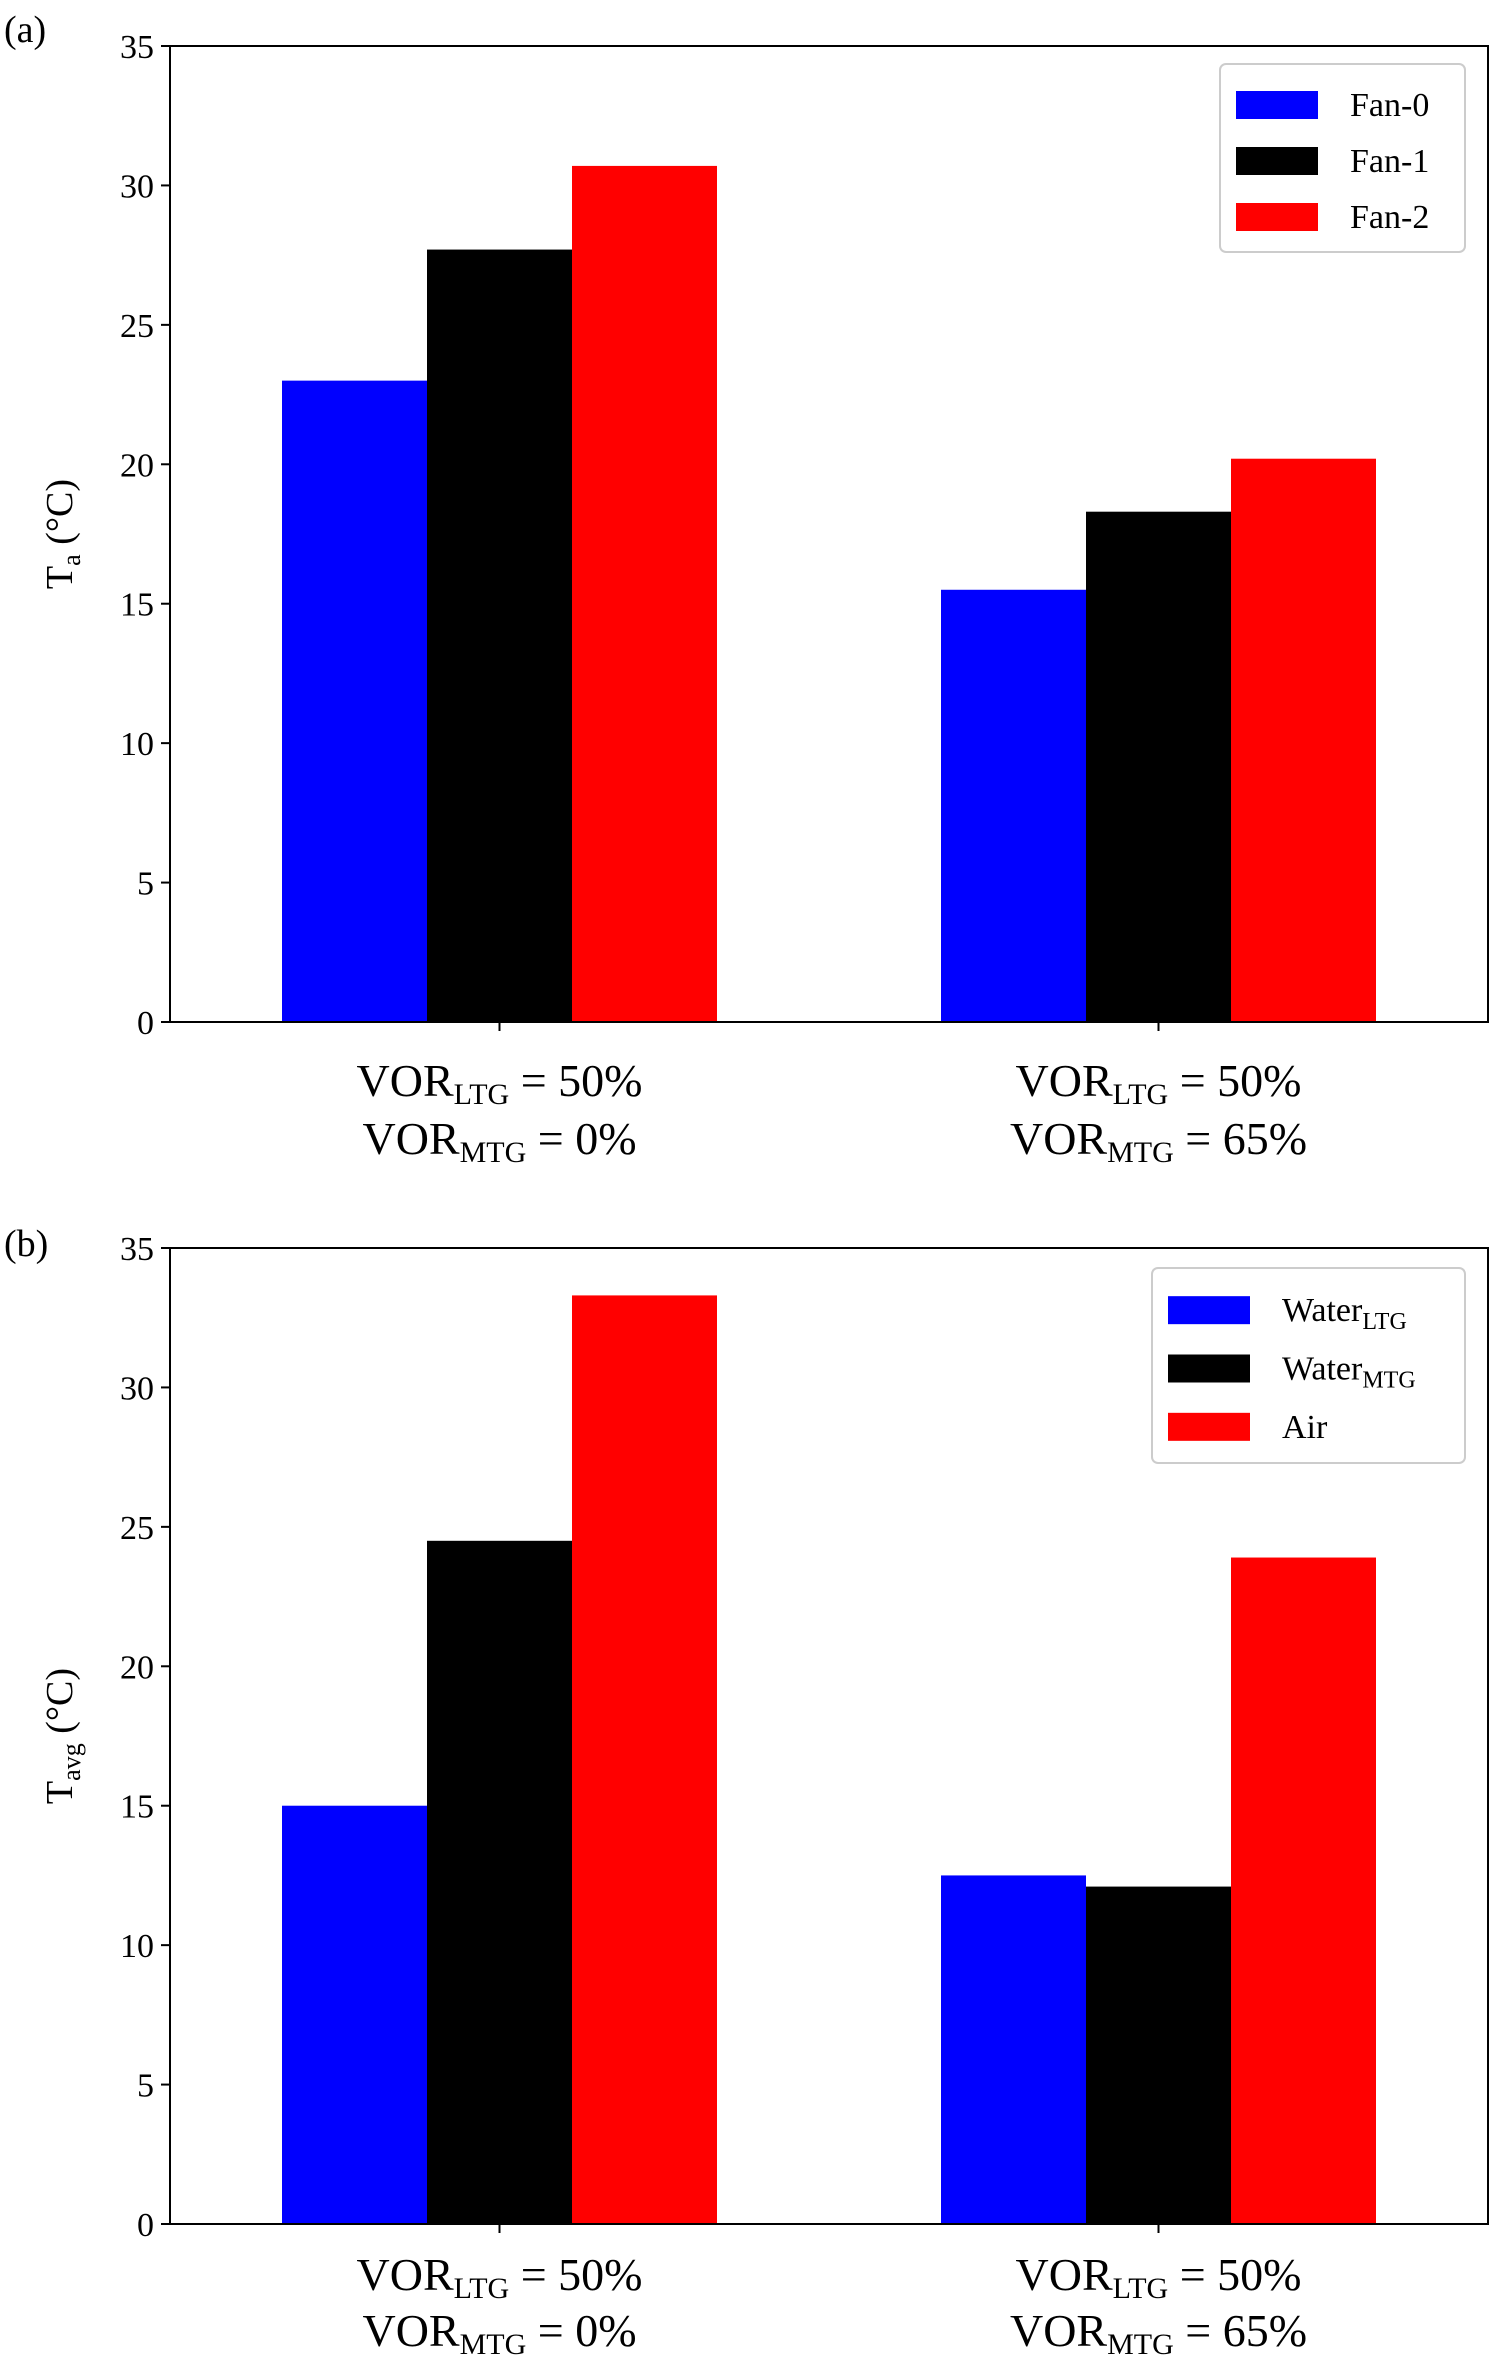 This screenshot has height=2363, width=1497. What do you see at coordinates (1389, 217) in the screenshot?
I see `legend-label: Fan-2` at bounding box center [1389, 217].